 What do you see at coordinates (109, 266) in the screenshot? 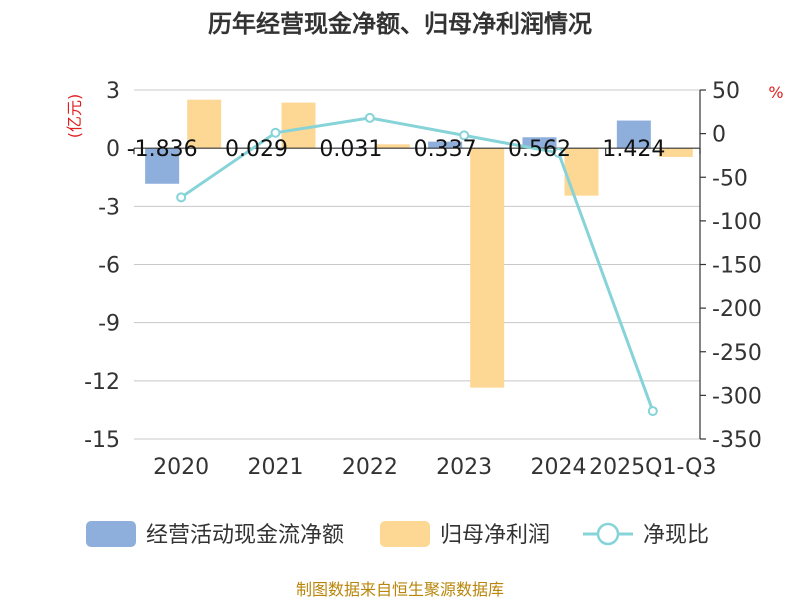
I see `left-tick-label: -6` at bounding box center [109, 266].